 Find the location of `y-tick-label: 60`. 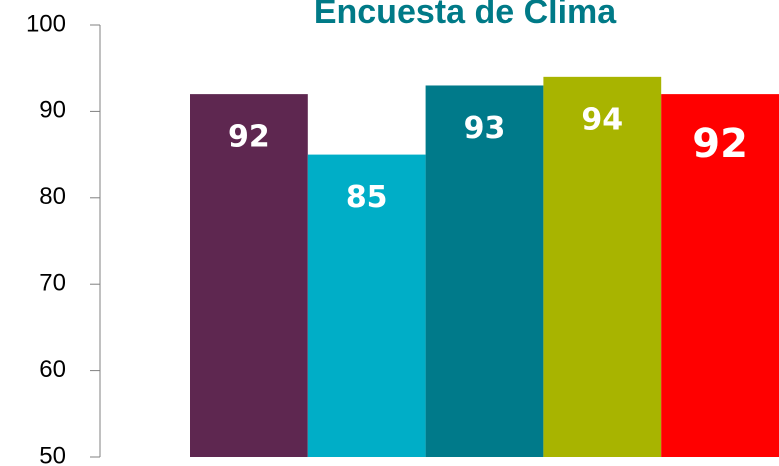

y-tick-label: 60 is located at coordinates (52, 369).